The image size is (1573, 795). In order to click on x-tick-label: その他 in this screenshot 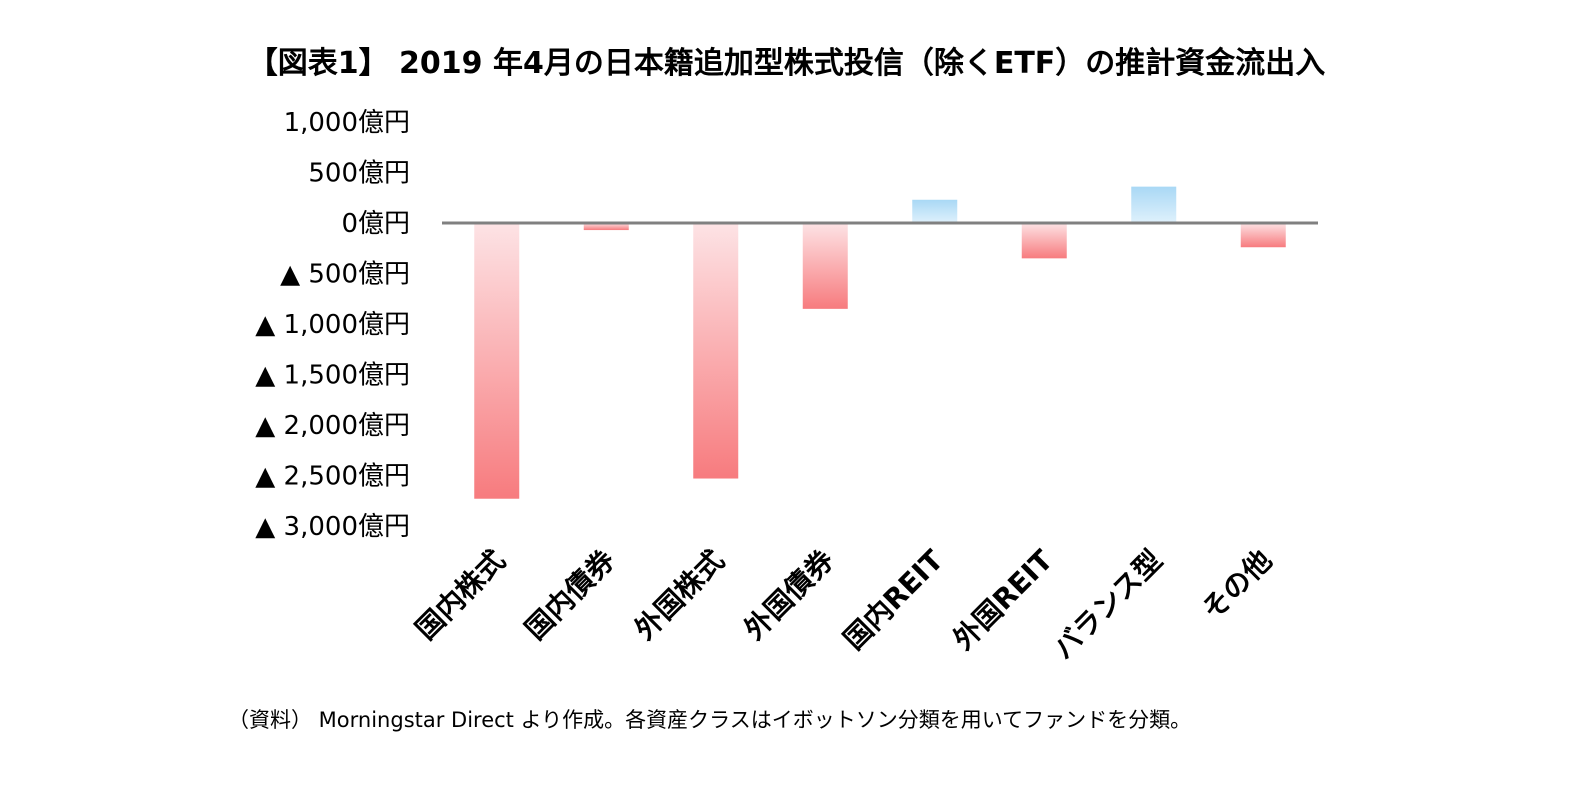, I will do `click(1236, 585)`.